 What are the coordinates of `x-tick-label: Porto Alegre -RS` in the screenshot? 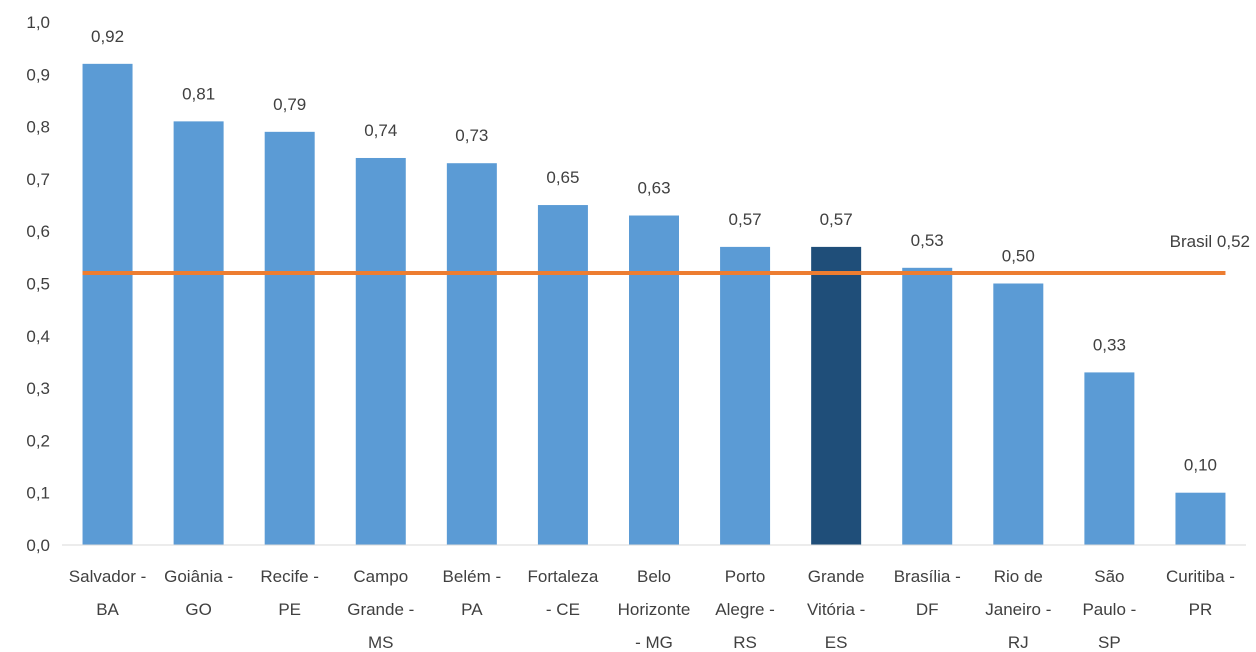 It's located at (745, 609).